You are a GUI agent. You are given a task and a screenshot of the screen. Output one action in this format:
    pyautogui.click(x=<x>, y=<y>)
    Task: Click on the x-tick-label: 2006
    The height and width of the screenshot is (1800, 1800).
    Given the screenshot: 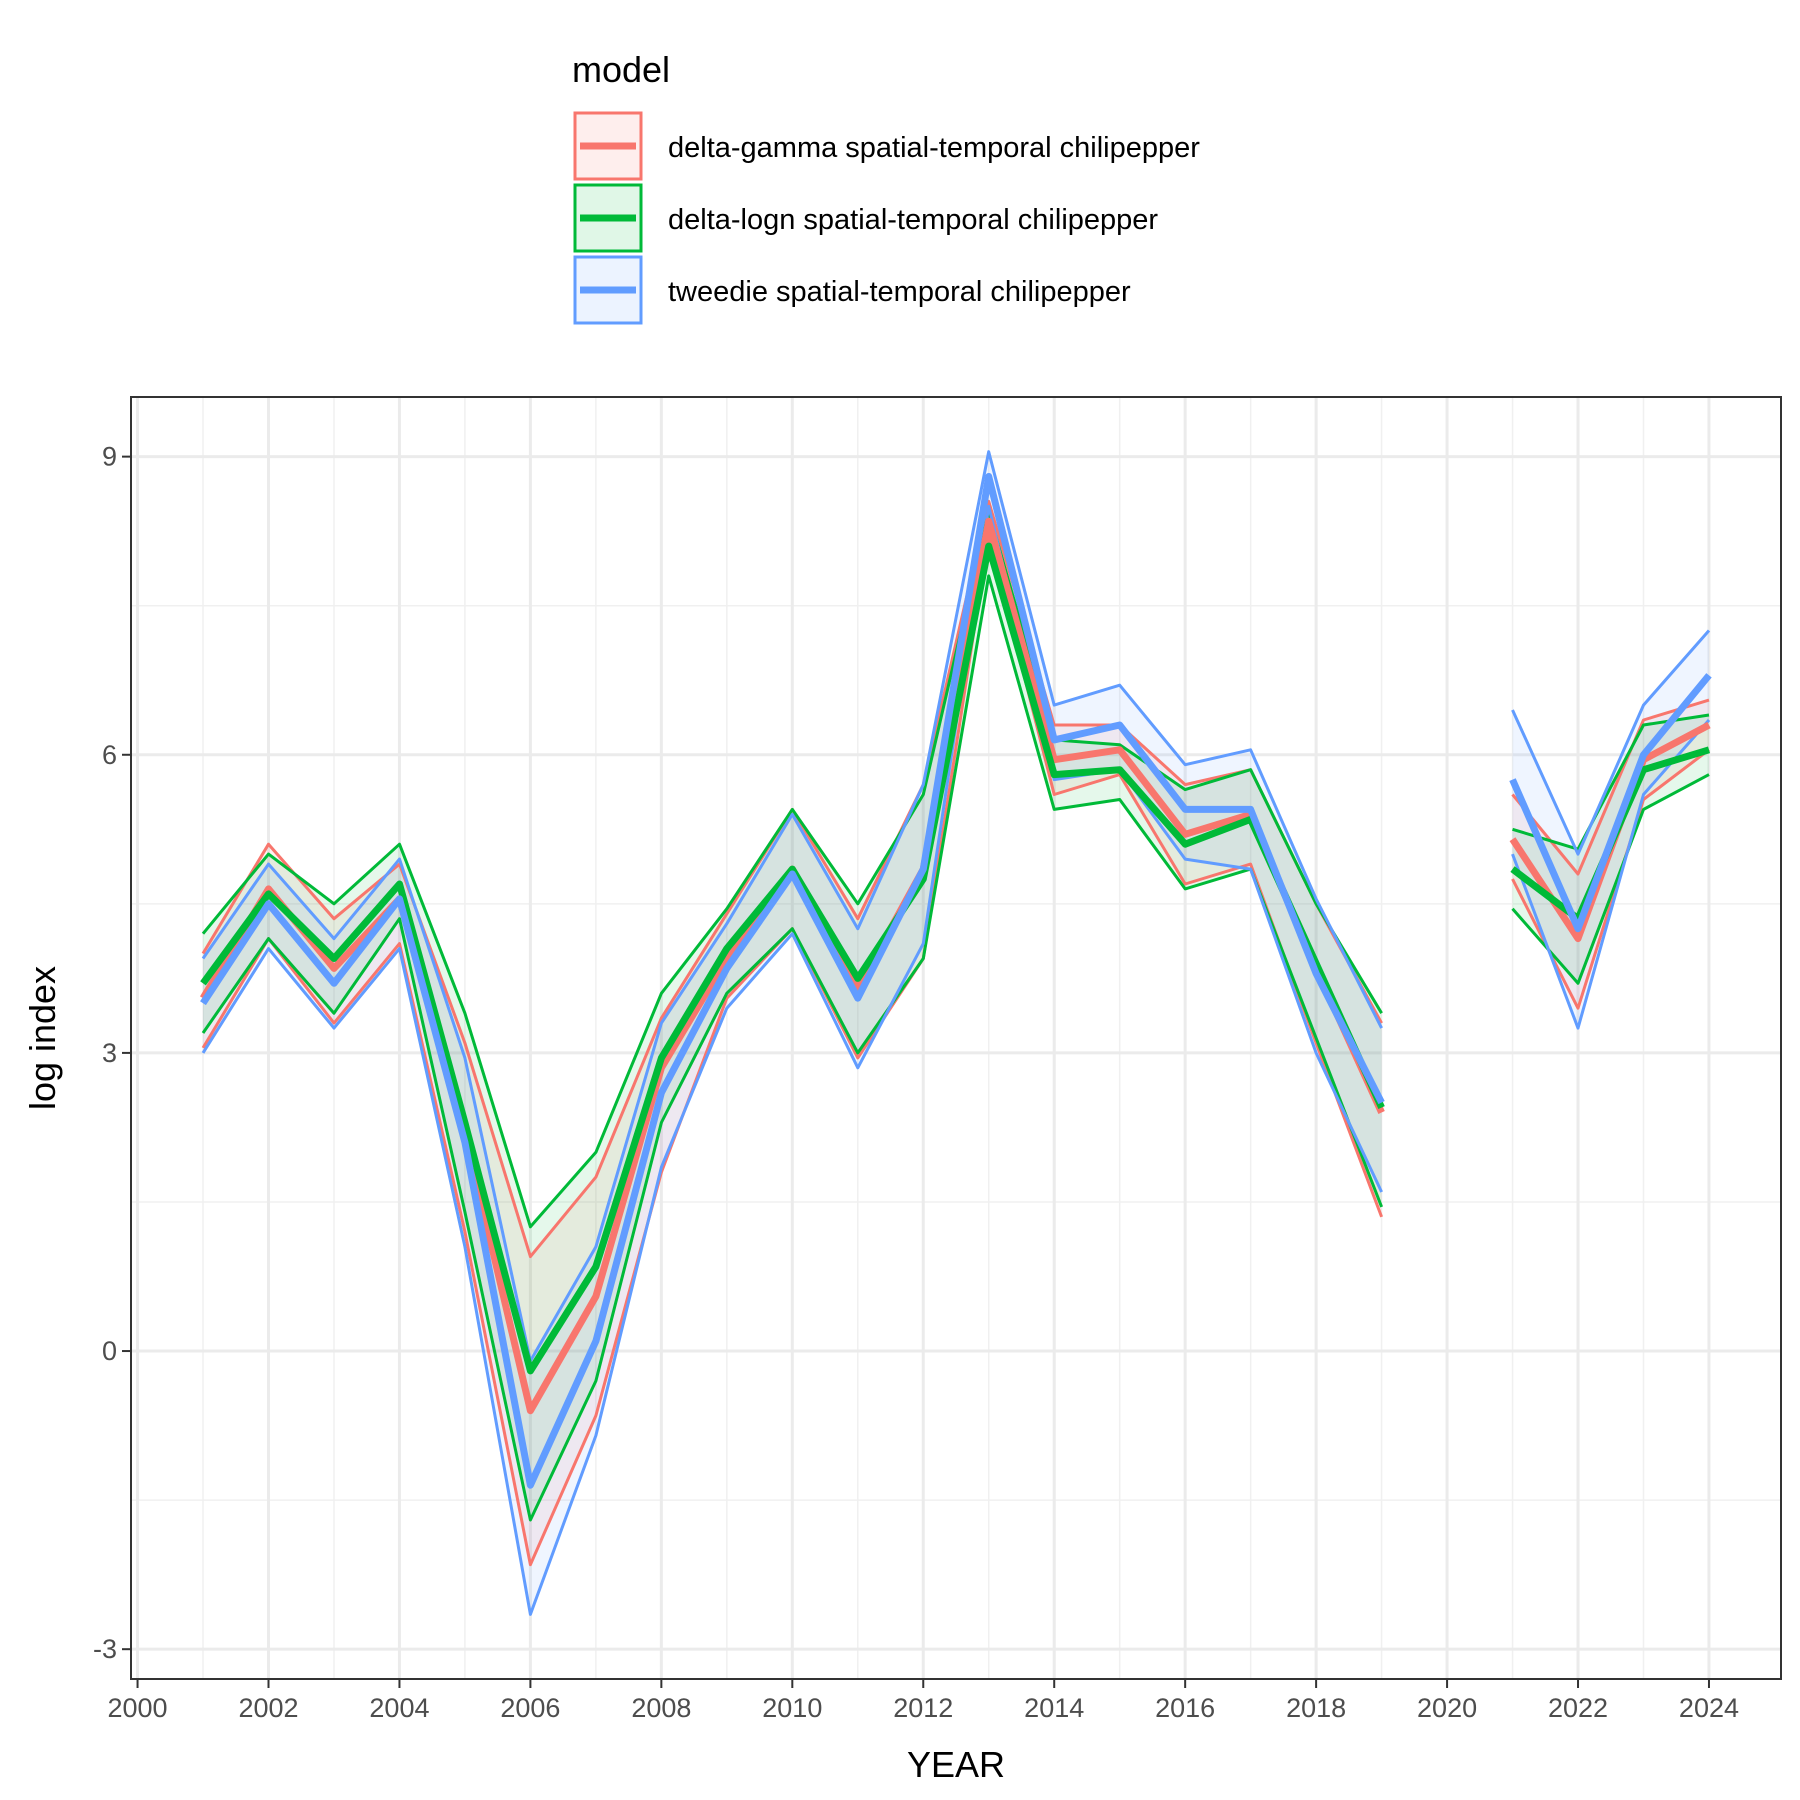 What is the action you would take?
    pyautogui.click(x=530, y=1708)
    